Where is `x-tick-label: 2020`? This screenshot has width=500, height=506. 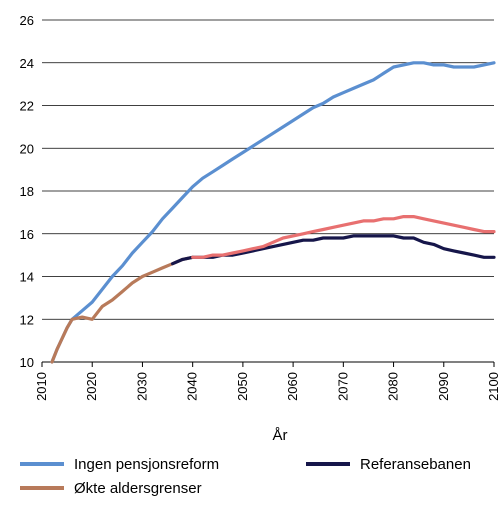
x-tick-label: 2020 is located at coordinates (91, 386).